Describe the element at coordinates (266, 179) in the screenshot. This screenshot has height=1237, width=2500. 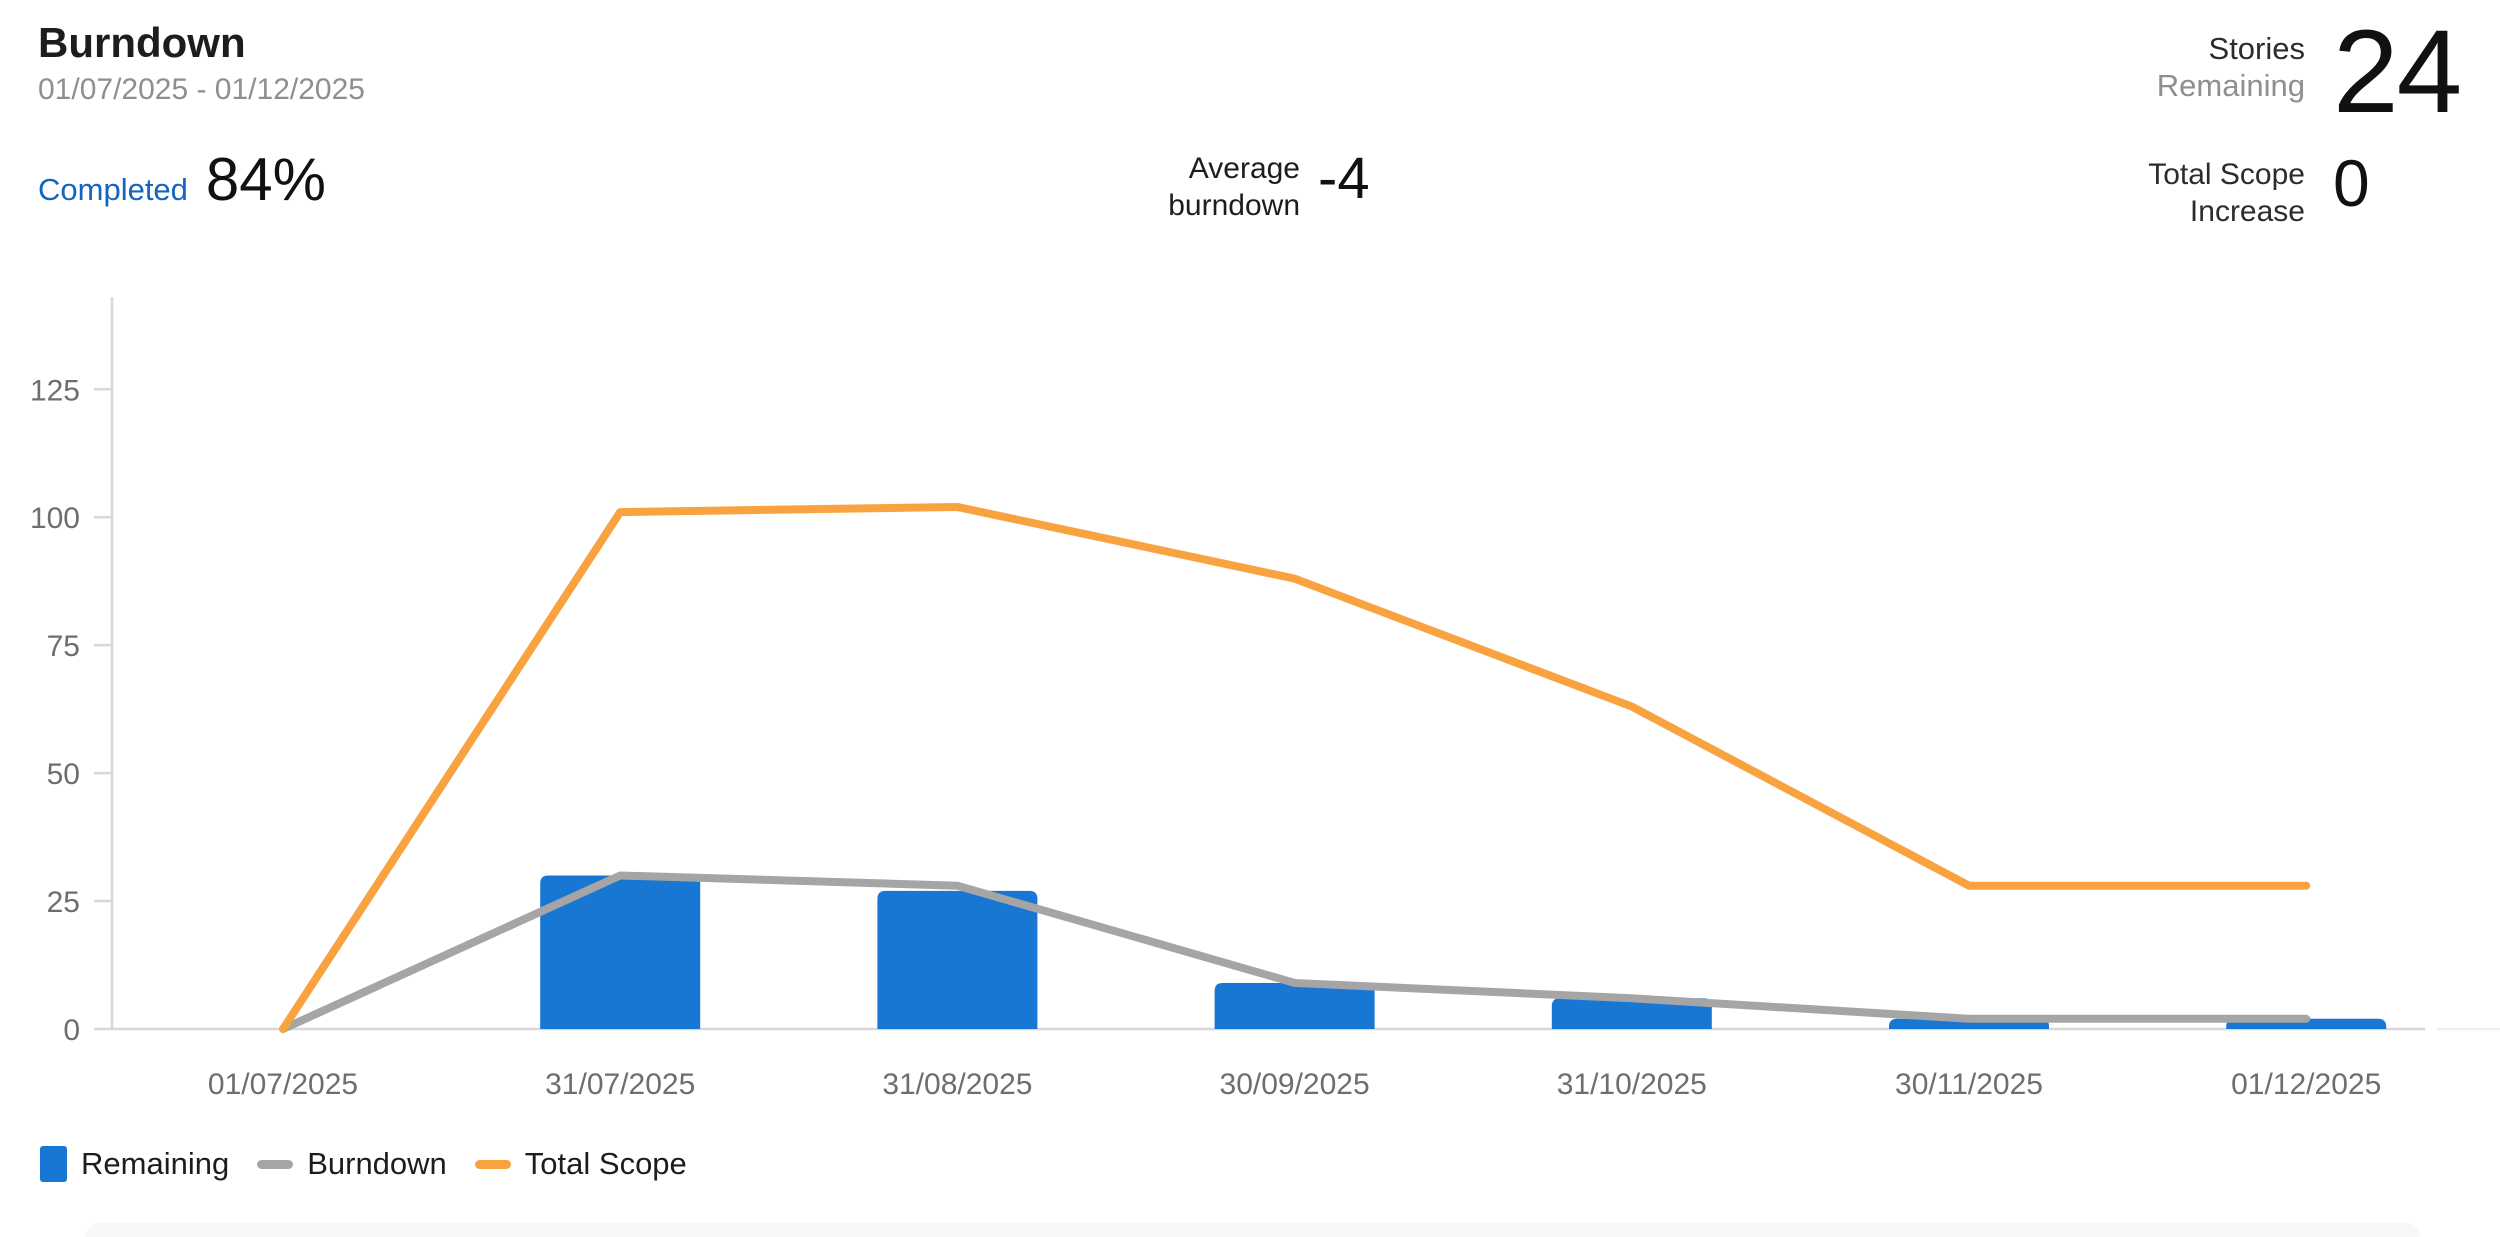
I see `completed-value: 84%` at that location.